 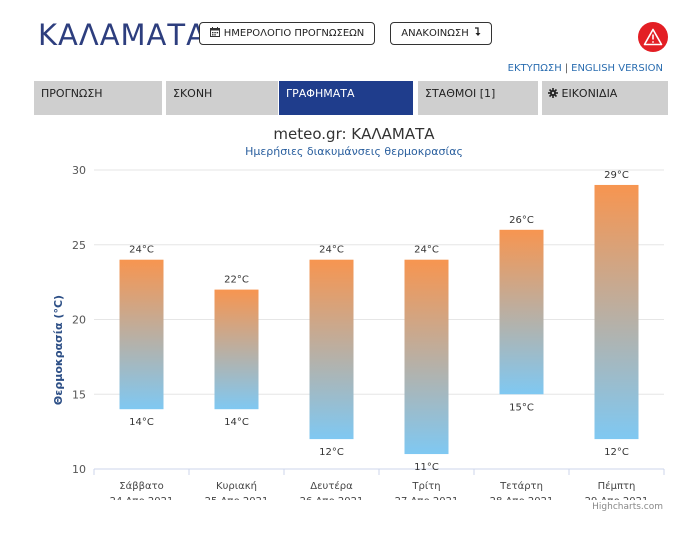 What do you see at coordinates (122, 35) in the screenshot?
I see `city-title: ΚΑΛΑΜΑΤΑ` at bounding box center [122, 35].